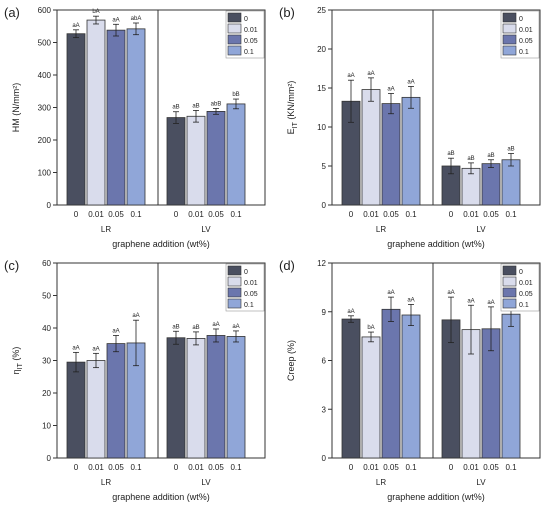  Describe the element at coordinates (324, 361) in the screenshot. I see `y-tick-label: 6` at that location.